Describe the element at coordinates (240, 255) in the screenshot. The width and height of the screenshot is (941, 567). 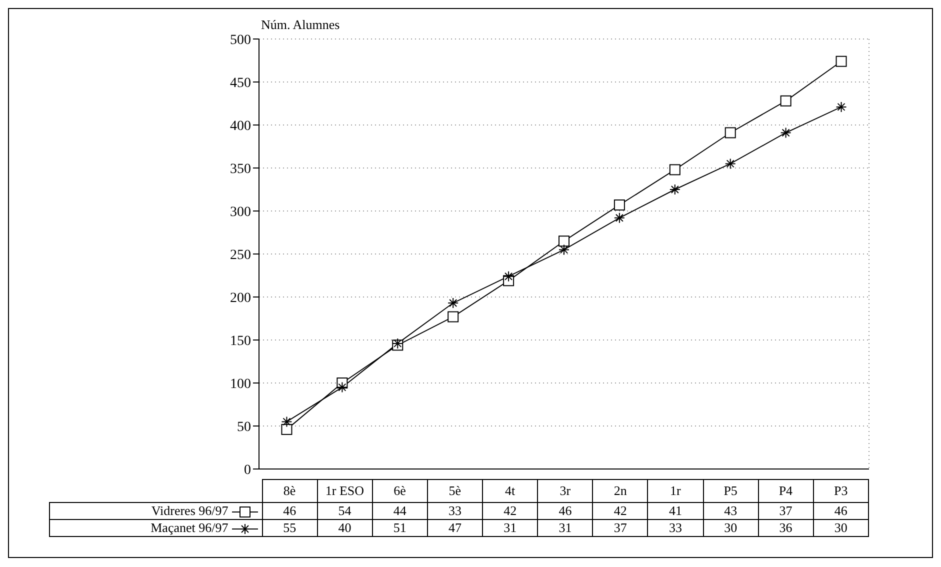
I see `y-tick-label: 250` at that location.